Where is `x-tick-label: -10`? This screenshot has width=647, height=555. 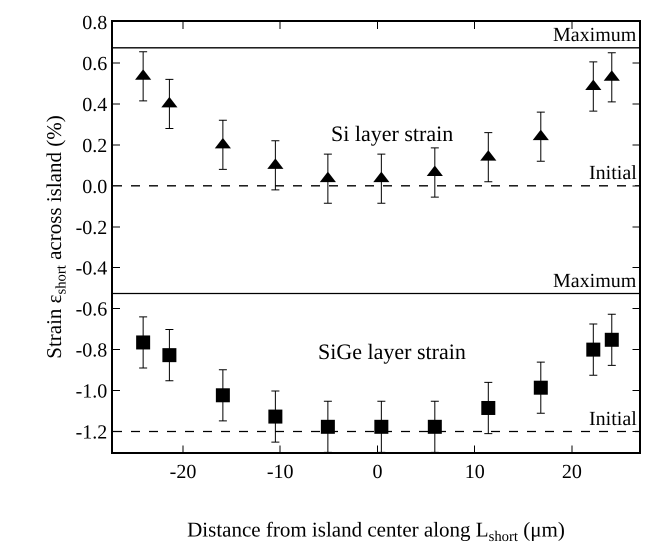
x-tick-label: -10 is located at coordinates (280, 471).